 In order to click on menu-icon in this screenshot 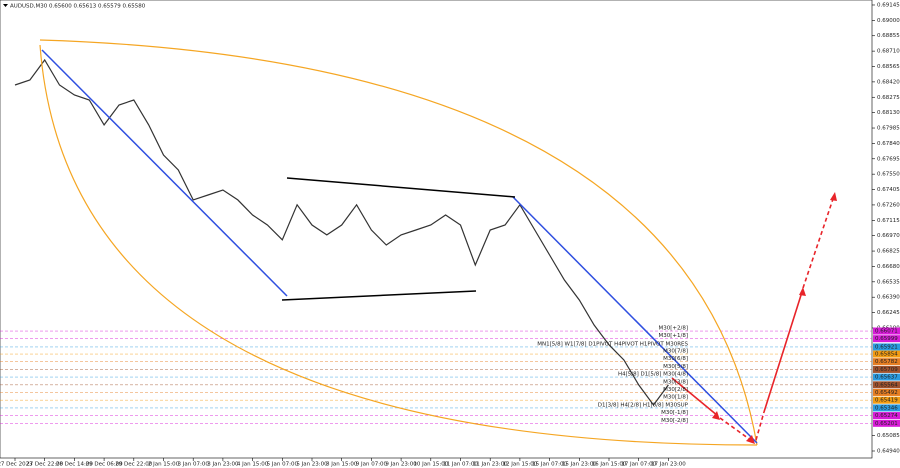, I will do `click(5, 5)`.